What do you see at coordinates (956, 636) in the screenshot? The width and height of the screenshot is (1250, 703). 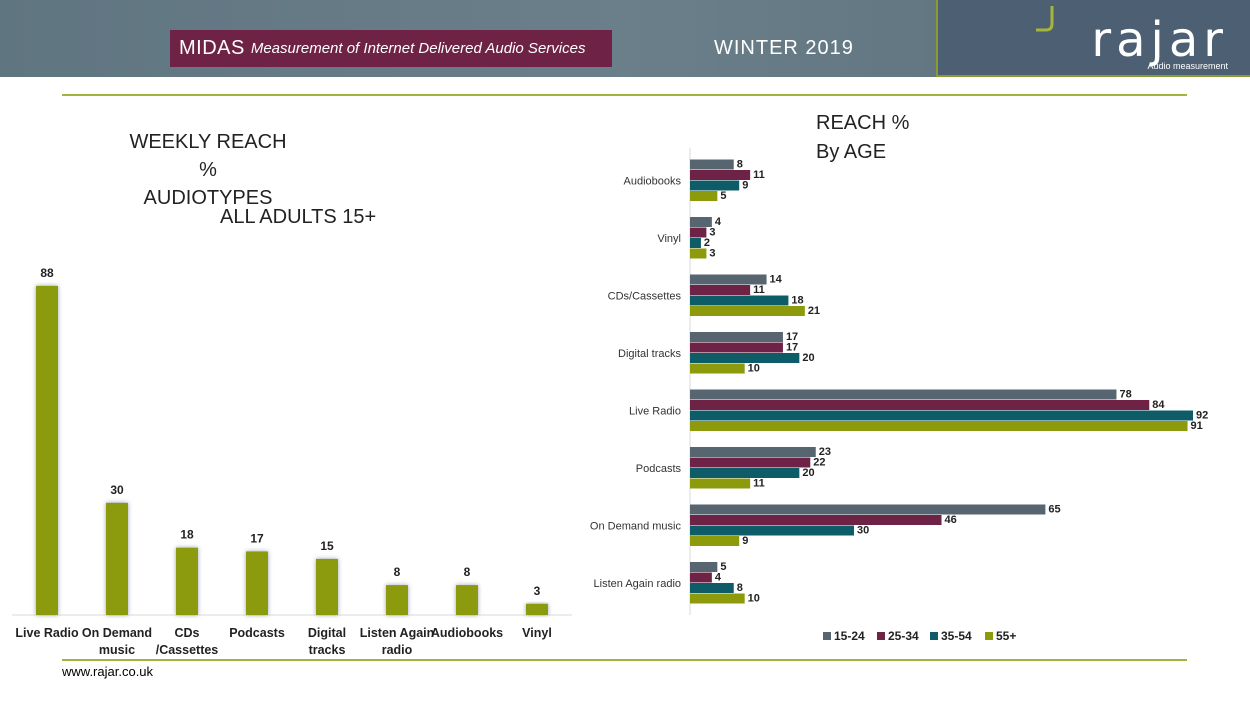 I see `legend-label: 35-54` at bounding box center [956, 636].